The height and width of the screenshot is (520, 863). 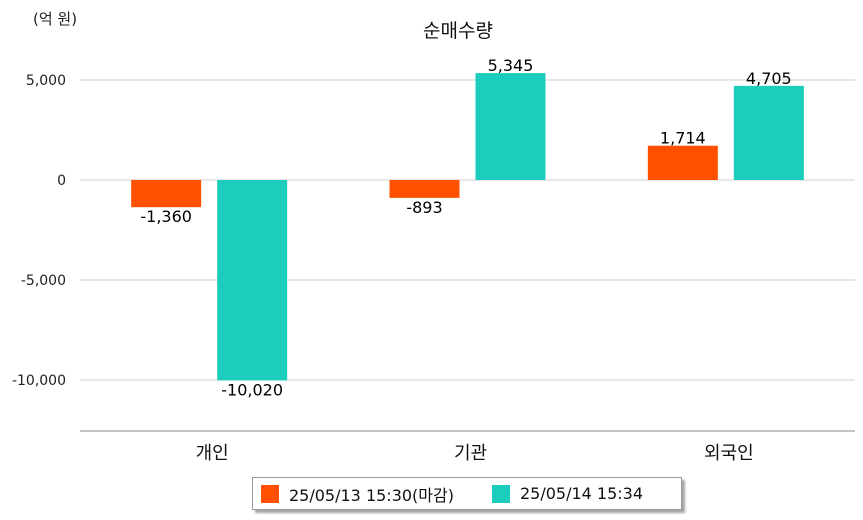 What do you see at coordinates (470, 453) in the screenshot?
I see `x-tick-label: 기관` at bounding box center [470, 453].